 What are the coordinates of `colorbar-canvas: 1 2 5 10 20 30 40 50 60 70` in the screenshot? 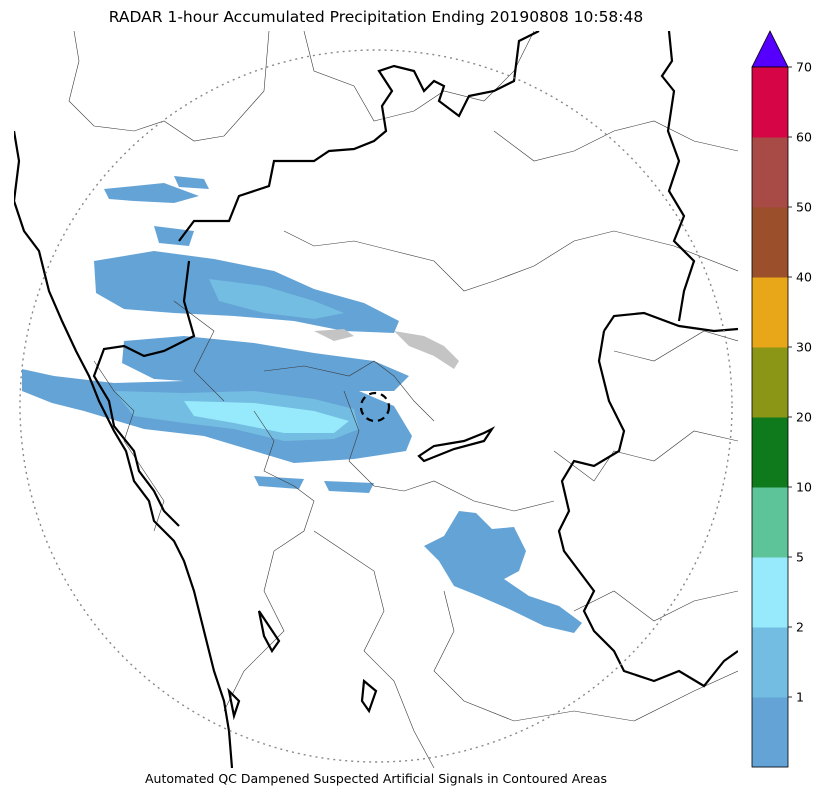 It's located at (781, 399).